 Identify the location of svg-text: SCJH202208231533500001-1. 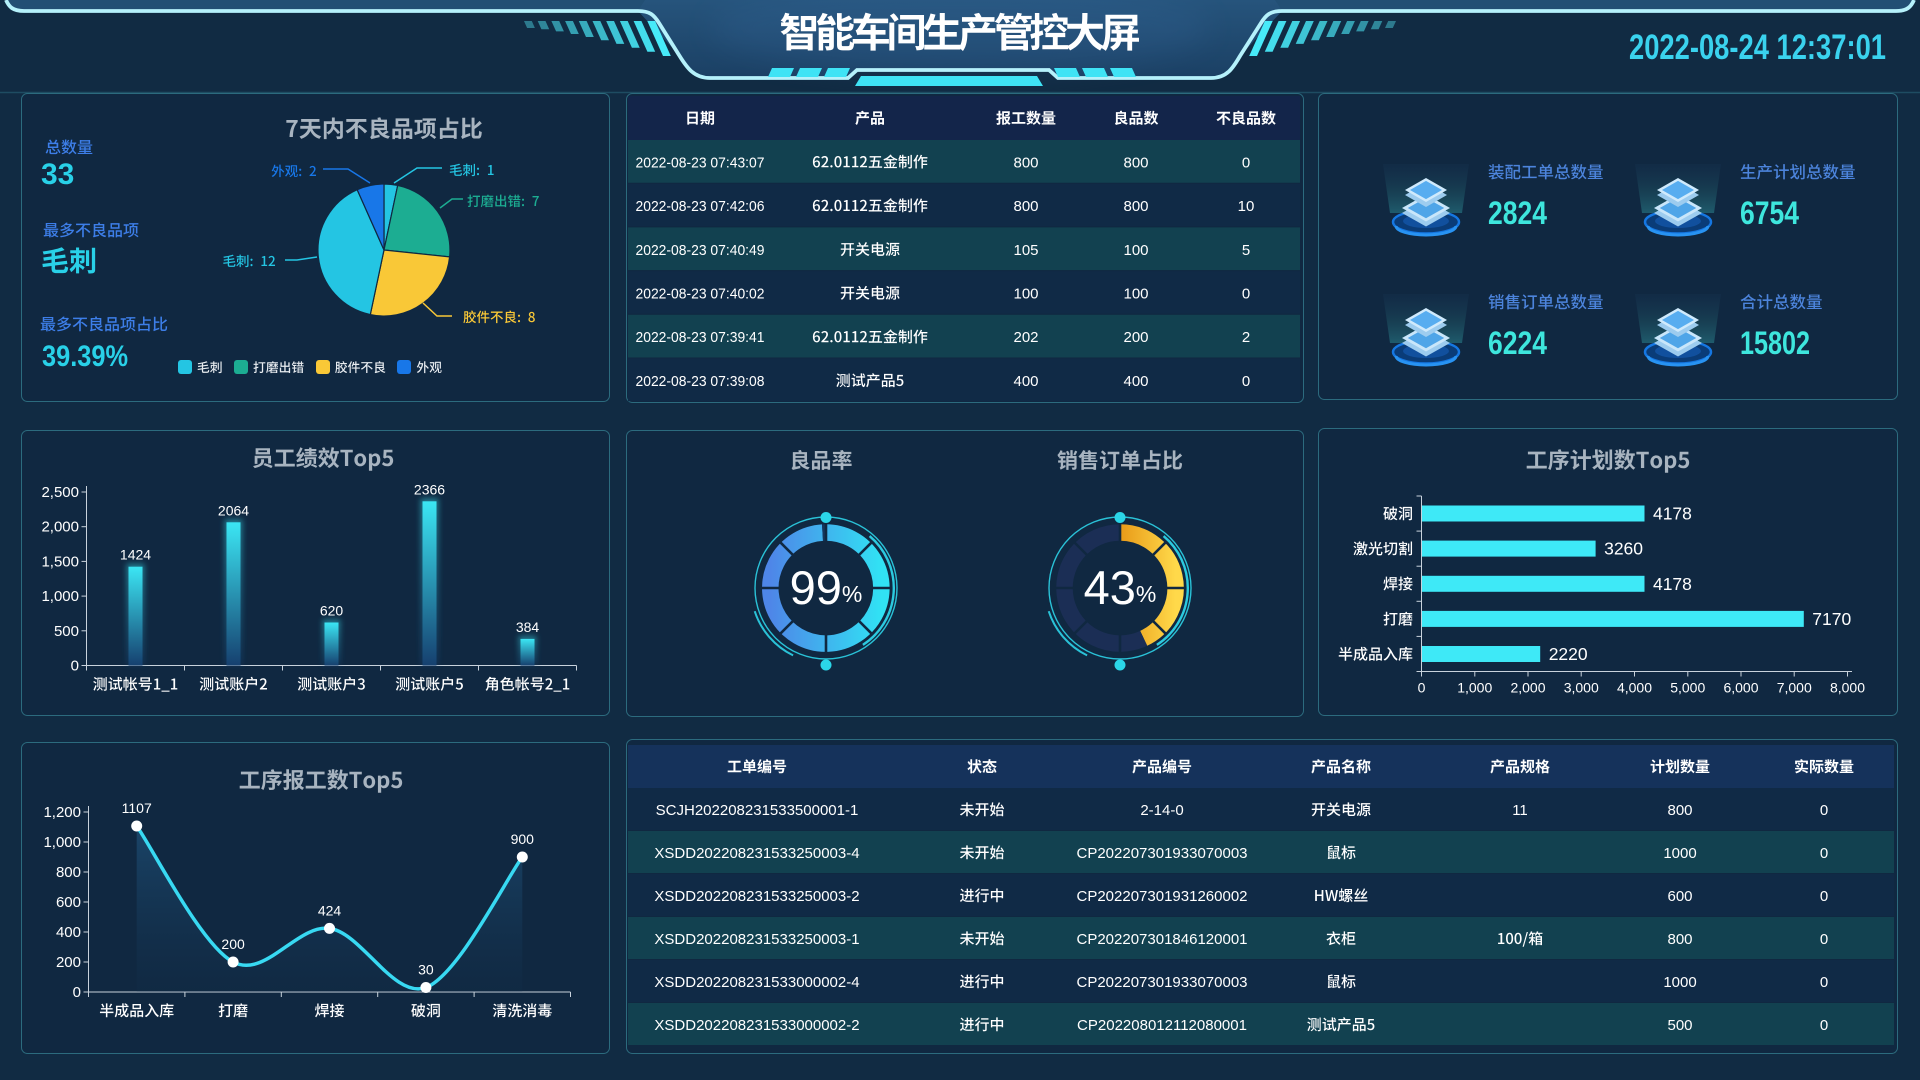
(757, 810).